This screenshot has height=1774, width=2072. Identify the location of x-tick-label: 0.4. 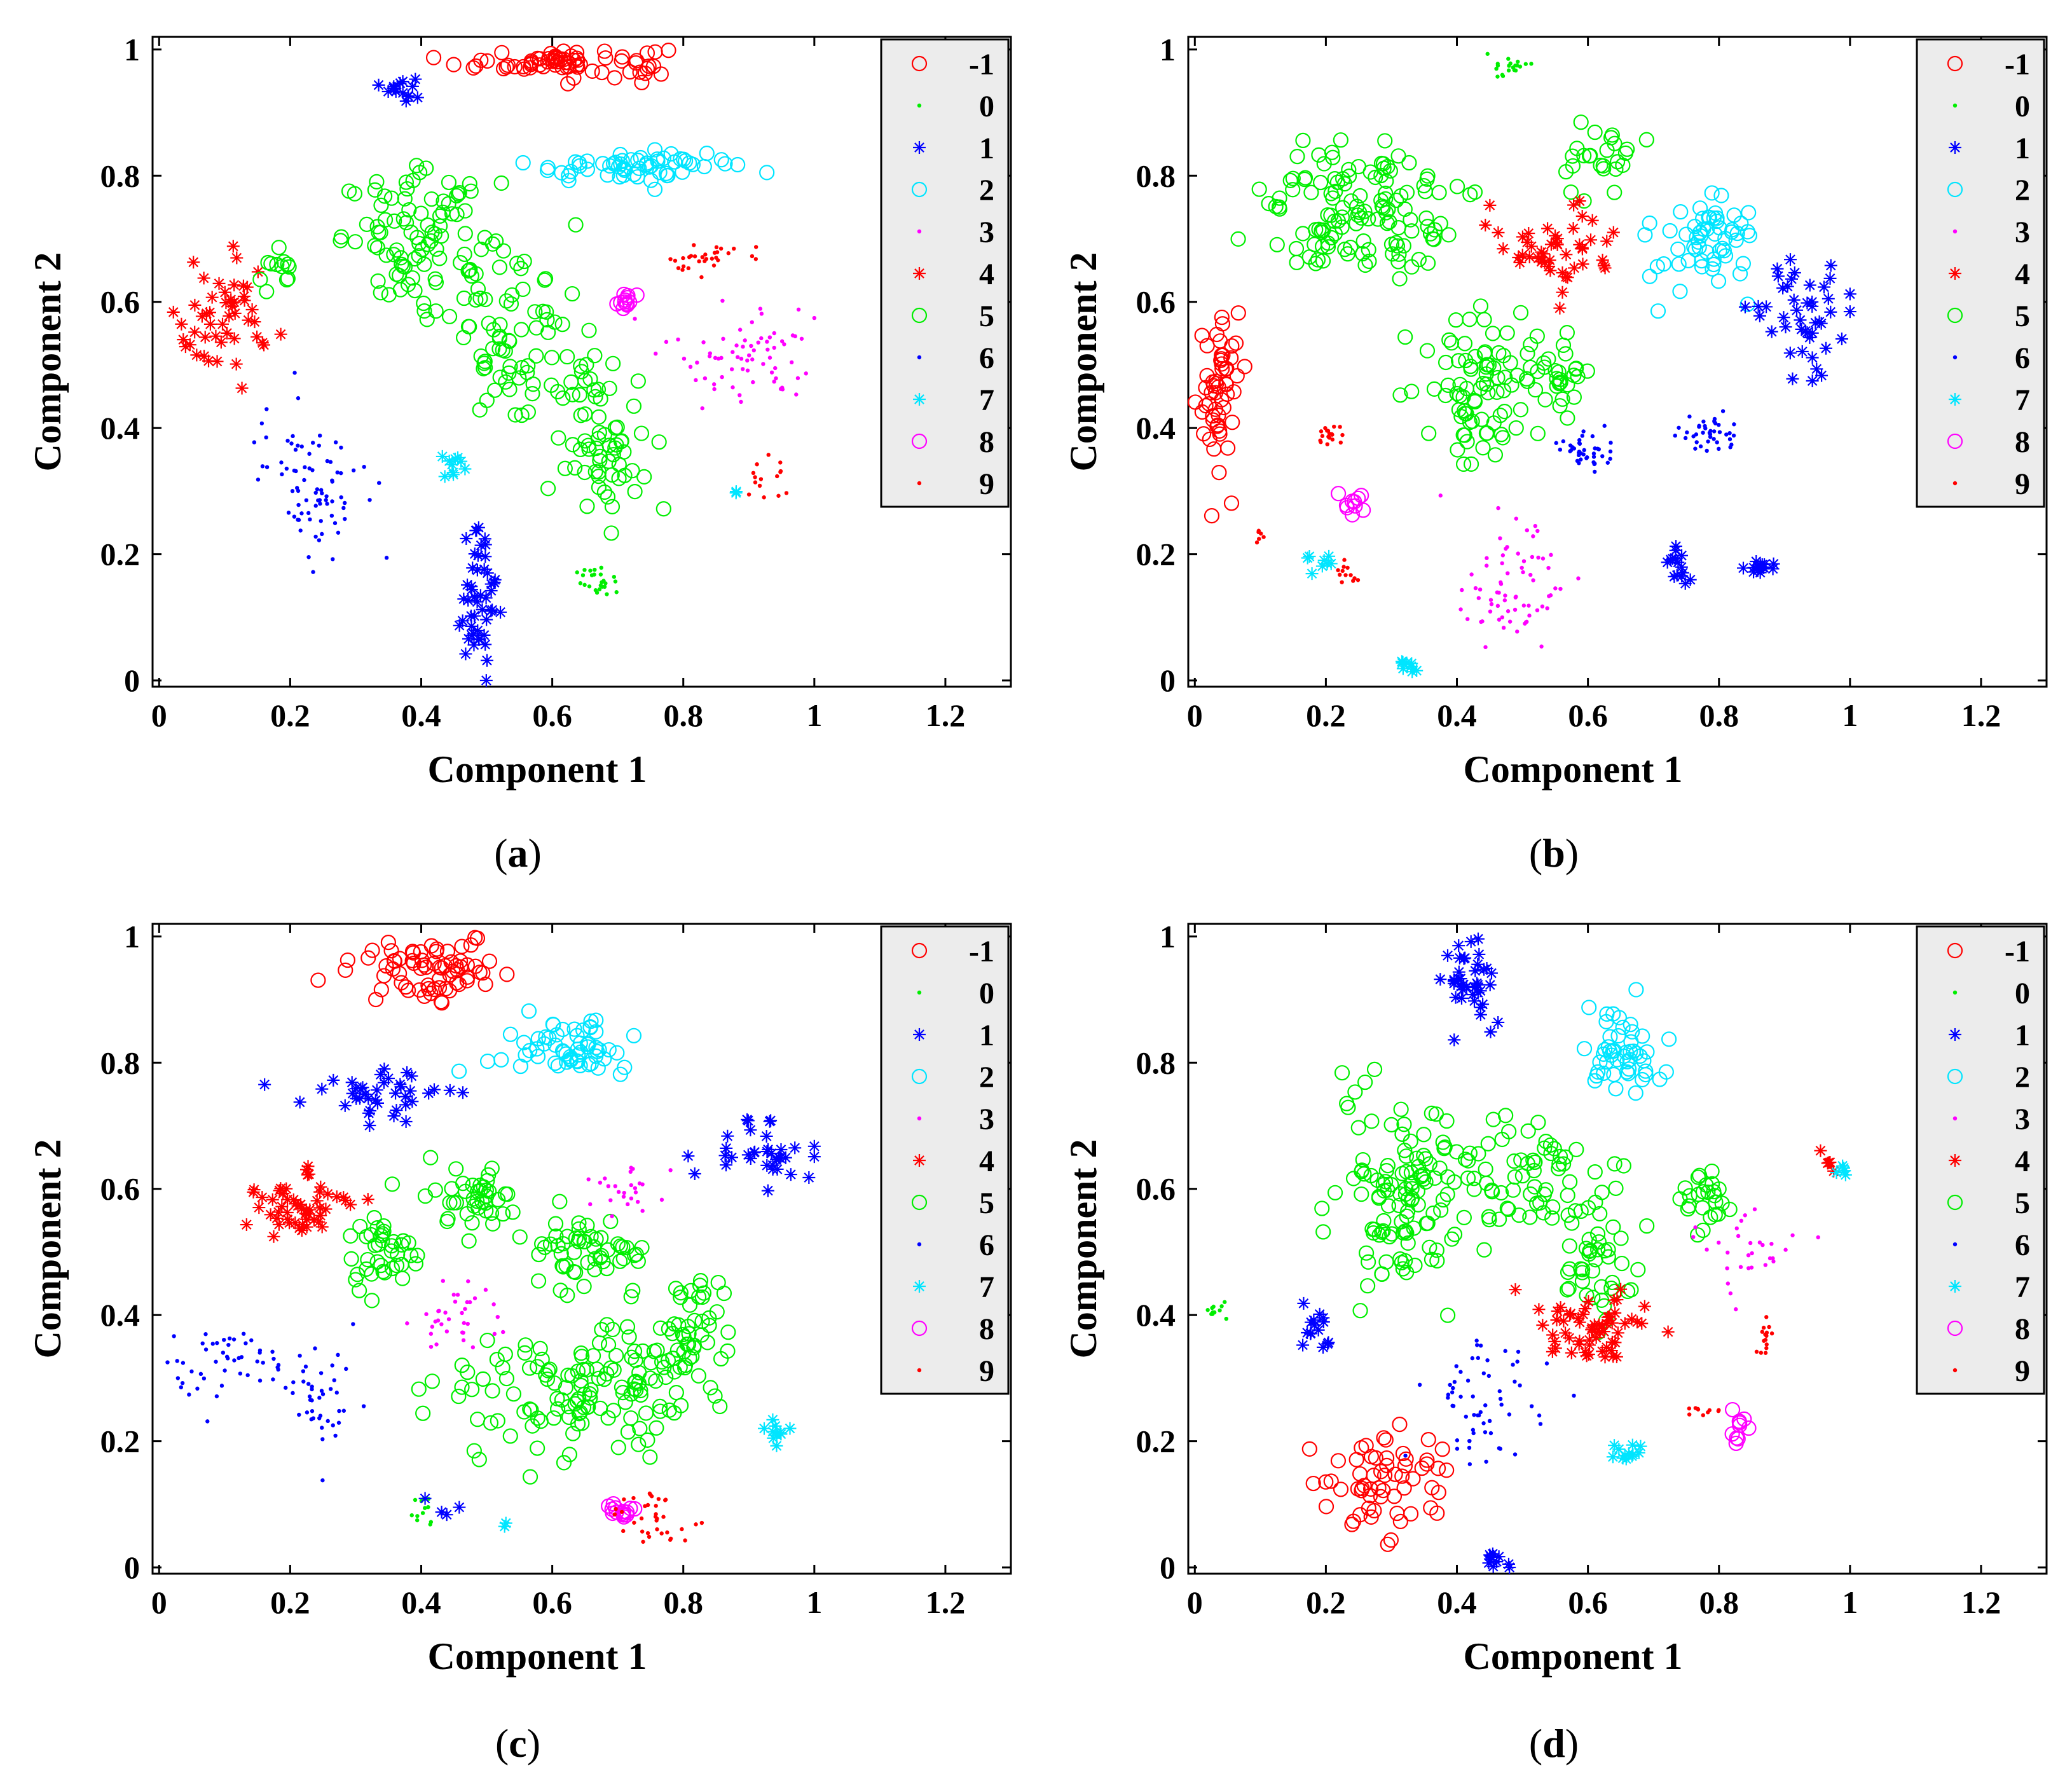
(421, 715).